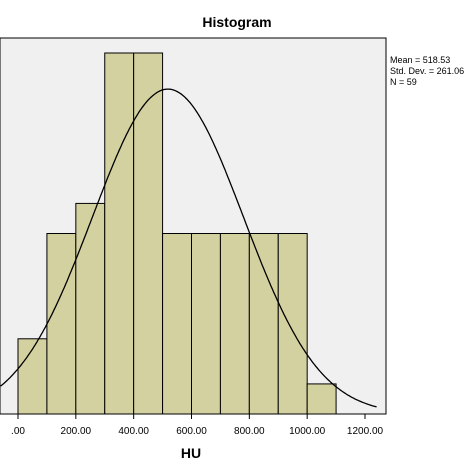  Describe the element at coordinates (365, 431) in the screenshot. I see `x-tick-label-6: 1200.00` at that location.